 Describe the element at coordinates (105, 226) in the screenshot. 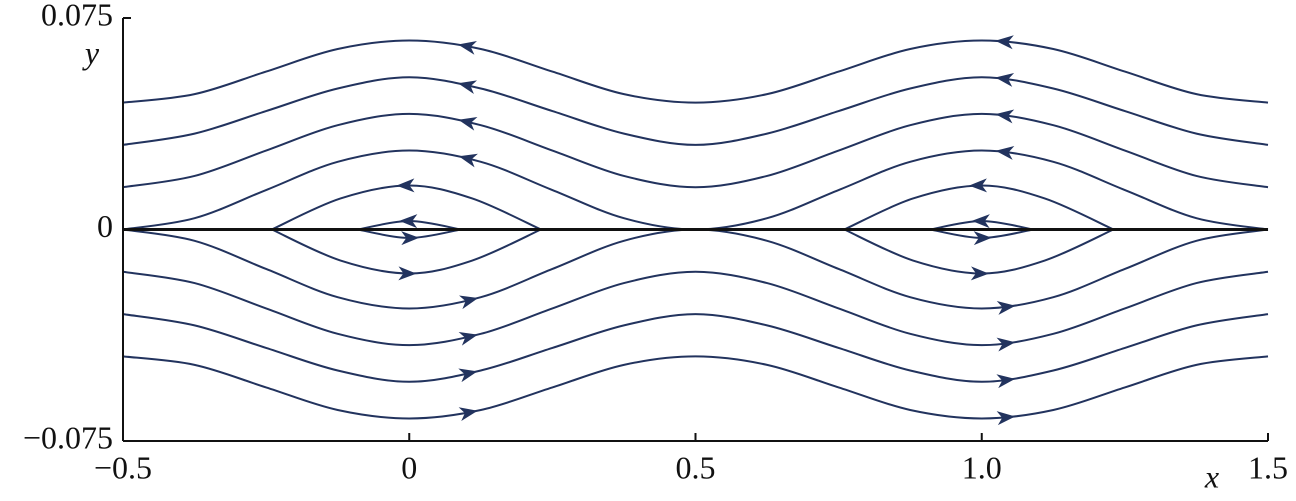

I see `y-tick-label: 0` at that location.